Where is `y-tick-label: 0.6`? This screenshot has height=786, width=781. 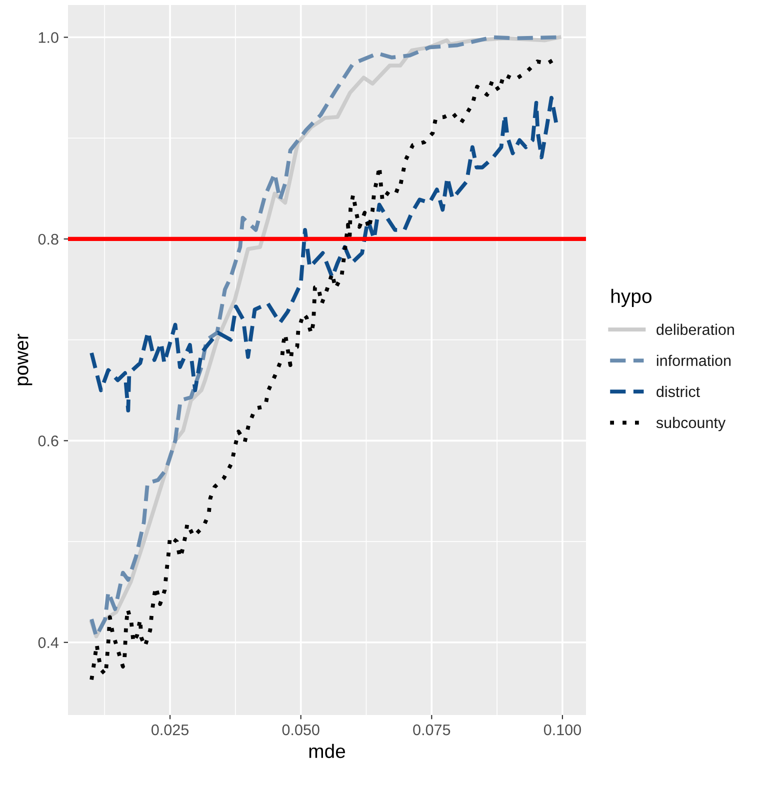
y-tick-label: 0.6 is located at coordinates (48, 441).